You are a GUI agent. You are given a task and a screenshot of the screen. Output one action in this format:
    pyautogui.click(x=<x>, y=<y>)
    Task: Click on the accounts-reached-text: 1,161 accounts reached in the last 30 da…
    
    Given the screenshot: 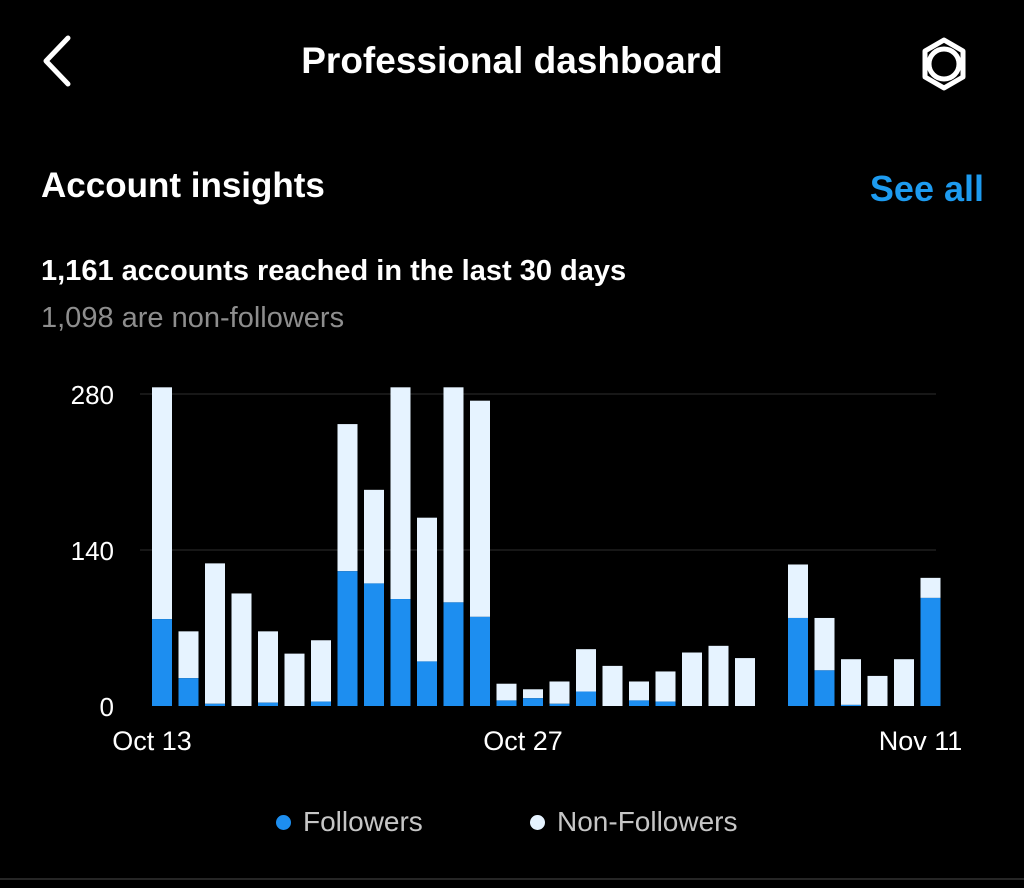 What is the action you would take?
    pyautogui.click(x=334, y=271)
    